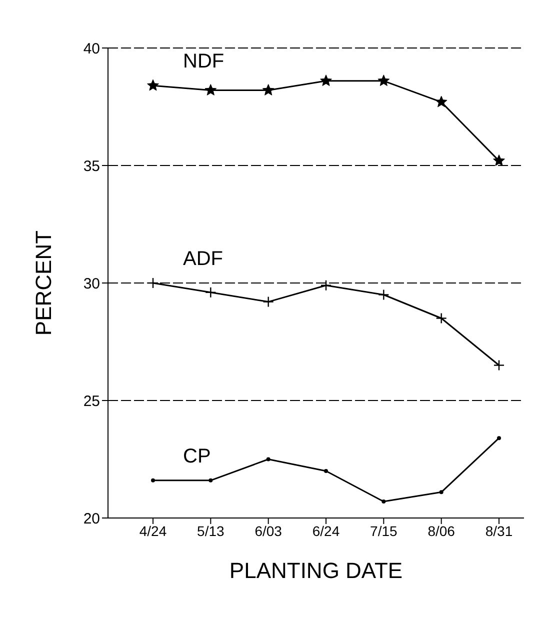  What do you see at coordinates (91, 401) in the screenshot?
I see `y-tick-label: 25` at bounding box center [91, 401].